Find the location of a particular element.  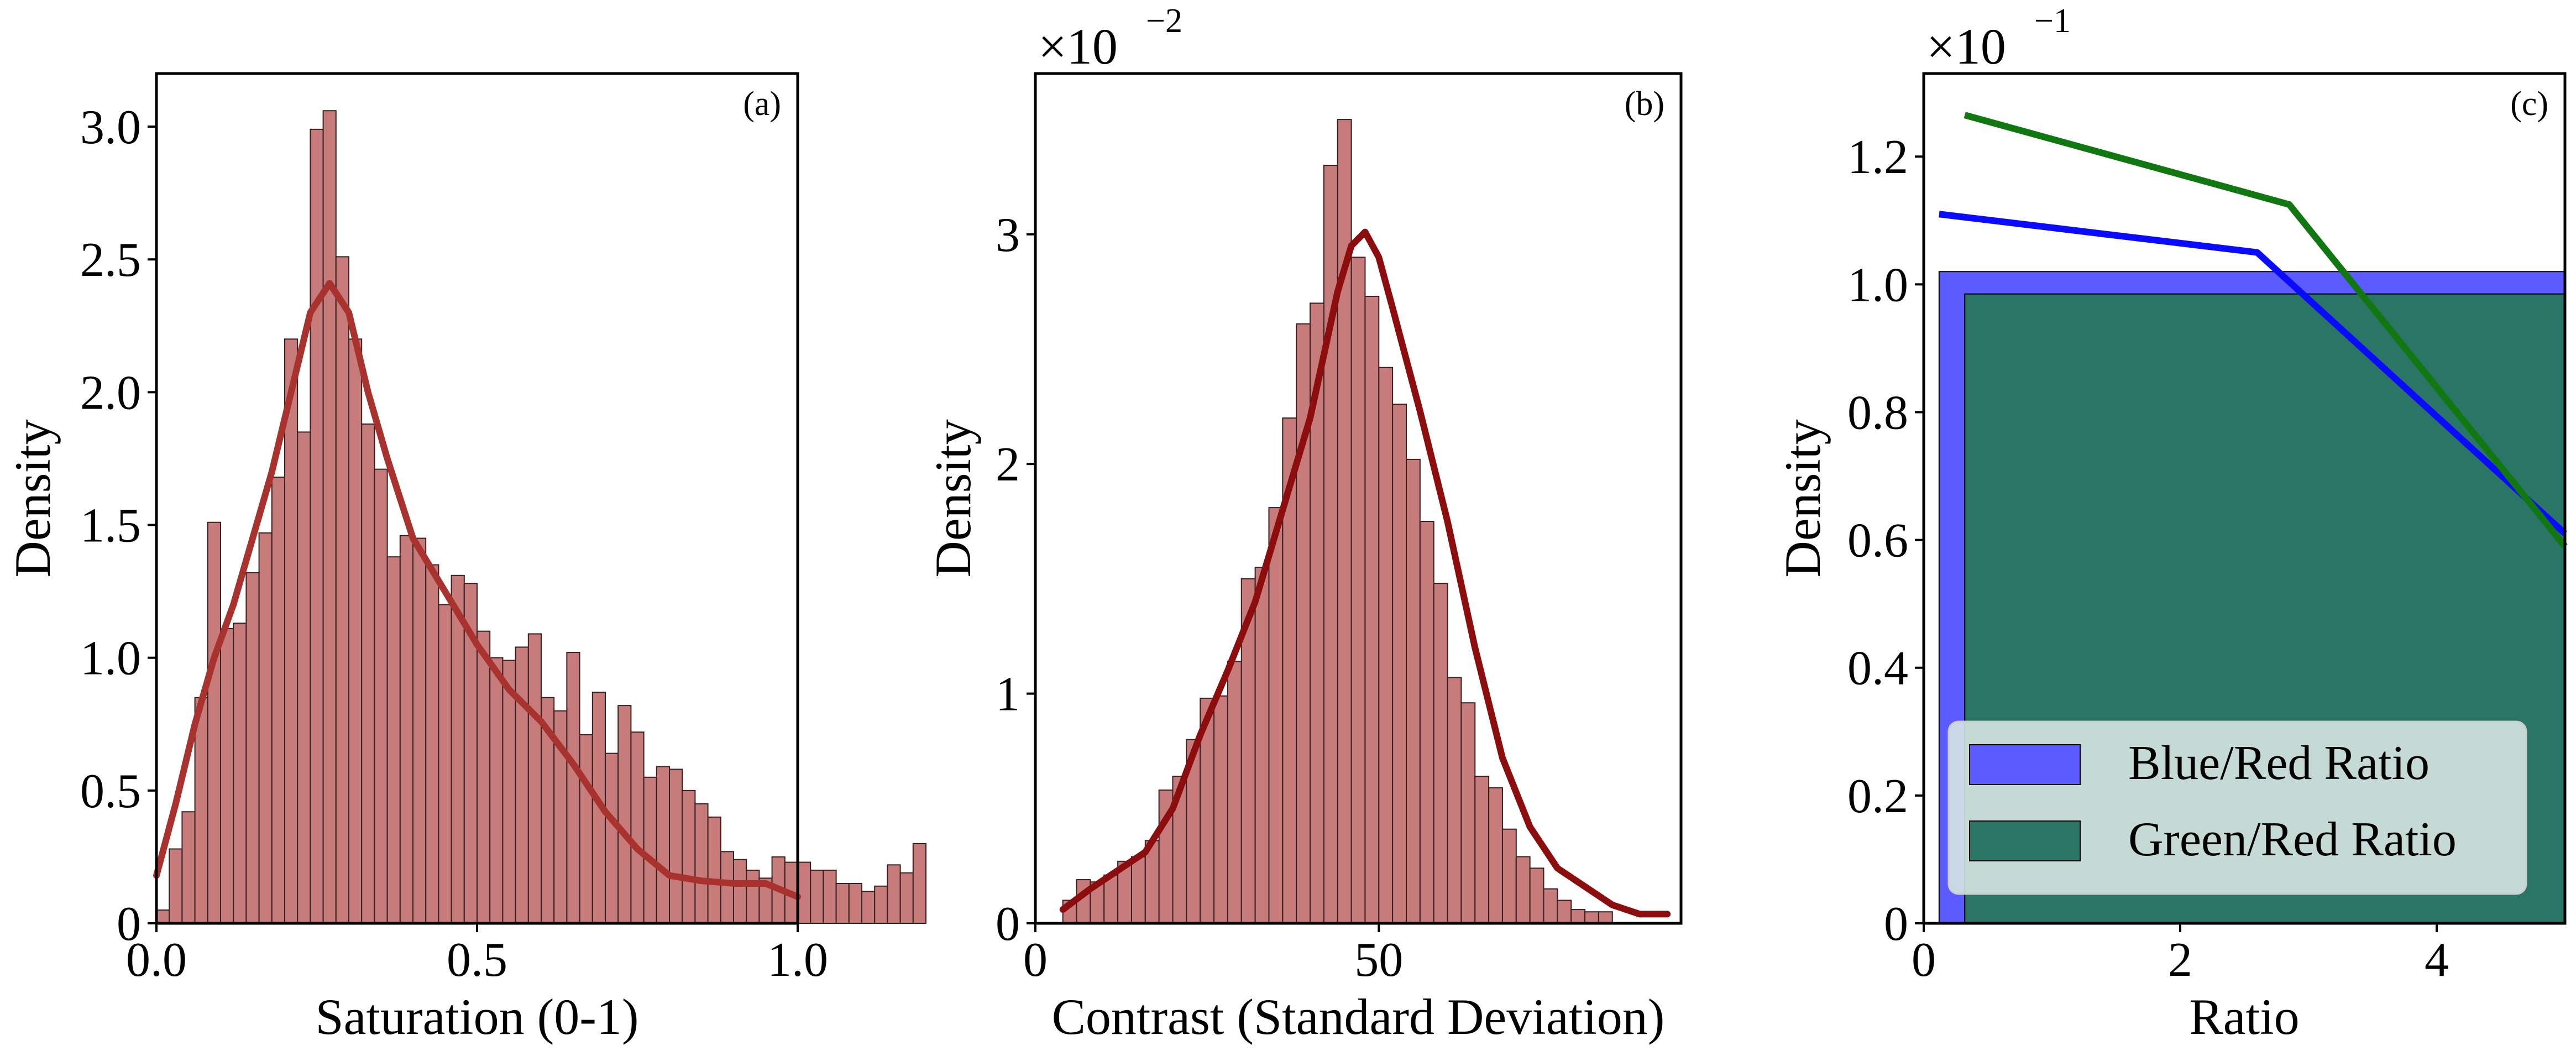

legend: Blue/Red Ratio Green/Red Ratio is located at coordinates (2237, 807).